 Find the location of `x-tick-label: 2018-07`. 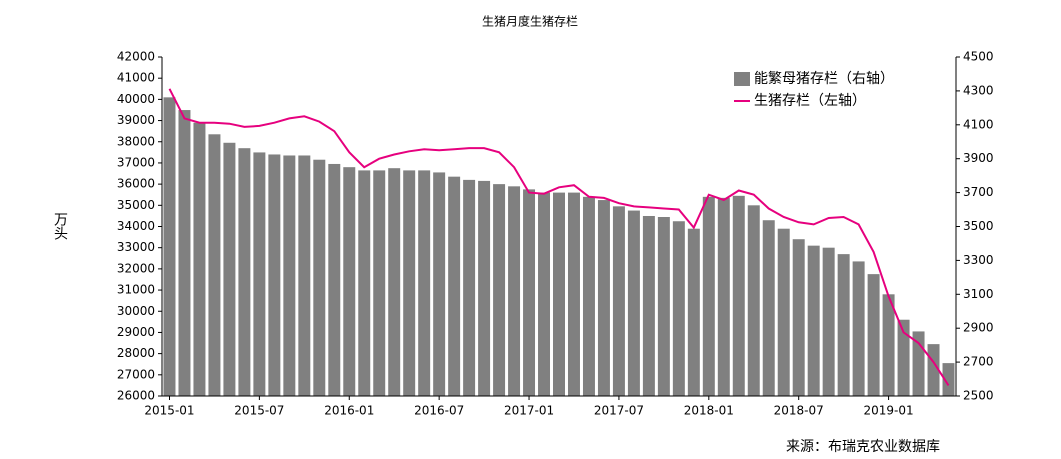

x-tick-label: 2018-07 is located at coordinates (799, 411).